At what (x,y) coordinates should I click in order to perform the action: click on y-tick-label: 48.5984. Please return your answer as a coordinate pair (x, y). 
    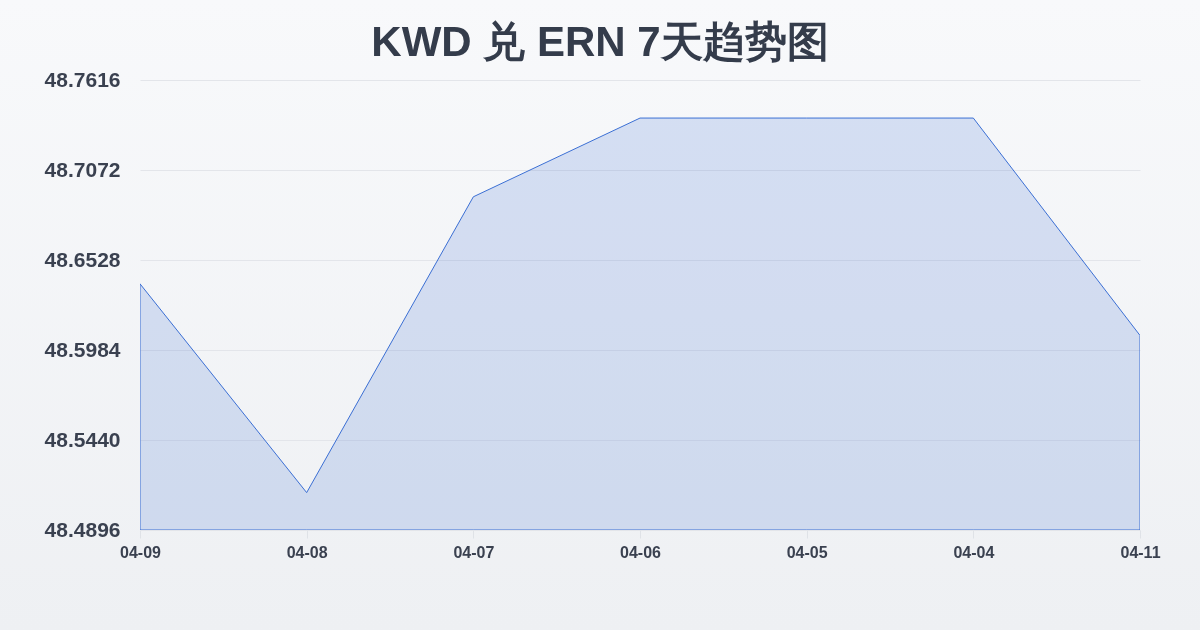
    Looking at the image, I should click on (82, 349).